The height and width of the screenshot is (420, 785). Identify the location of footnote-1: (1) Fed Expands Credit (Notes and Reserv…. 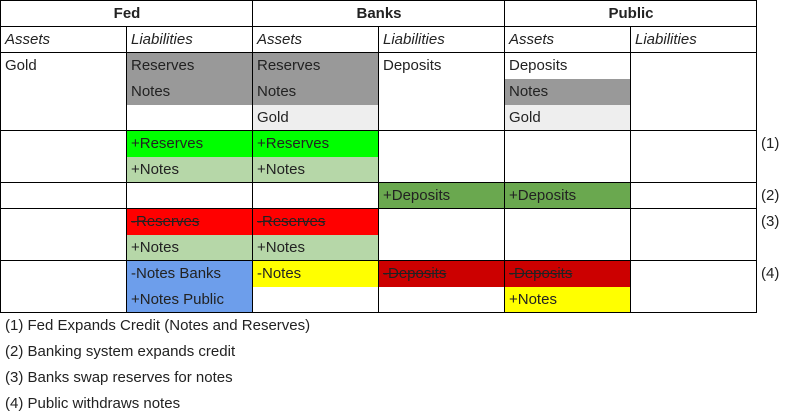
(158, 325).